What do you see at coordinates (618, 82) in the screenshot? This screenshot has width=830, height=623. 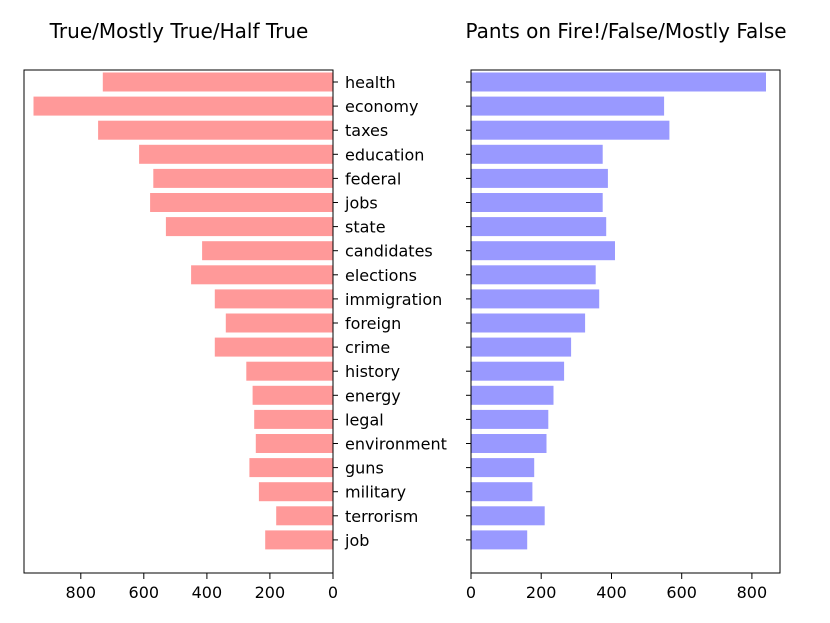 I see `right-bar-health` at bounding box center [618, 82].